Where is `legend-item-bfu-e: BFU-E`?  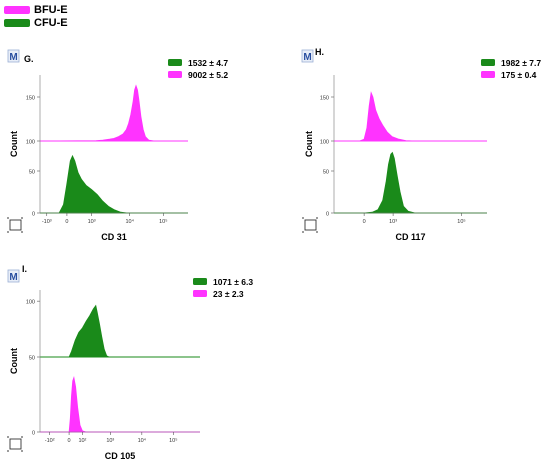
legend-item-bfu-e: BFU-E is located at coordinates (36, 10).